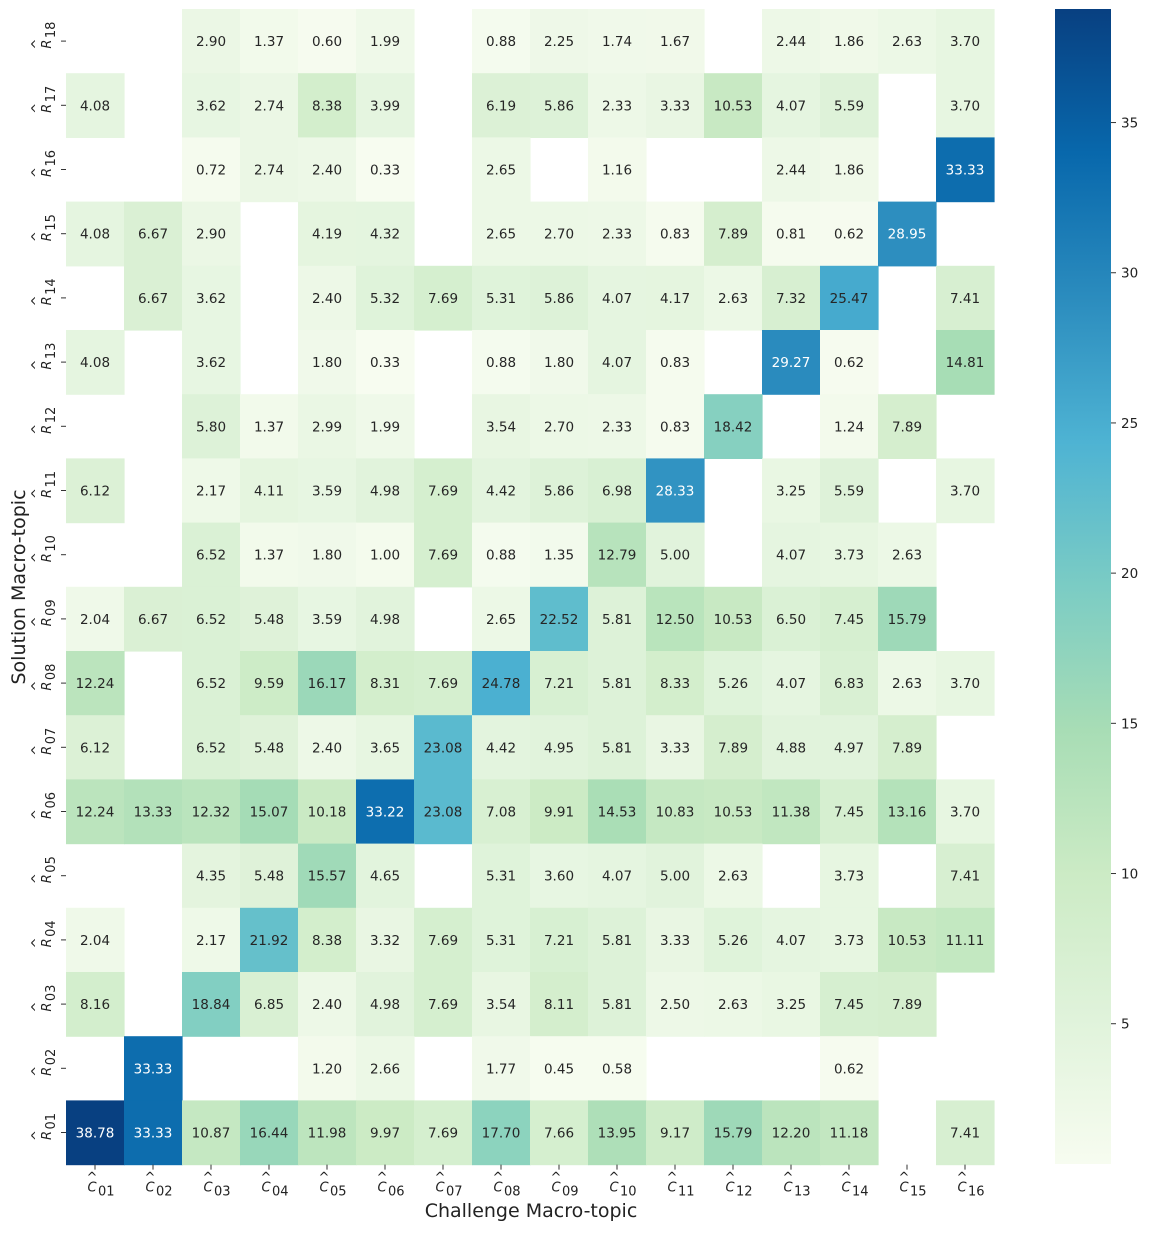 The height and width of the screenshot is (1234, 1149). What do you see at coordinates (617, 106) in the screenshot?
I see `cell-value-label: 2.33` at bounding box center [617, 106].